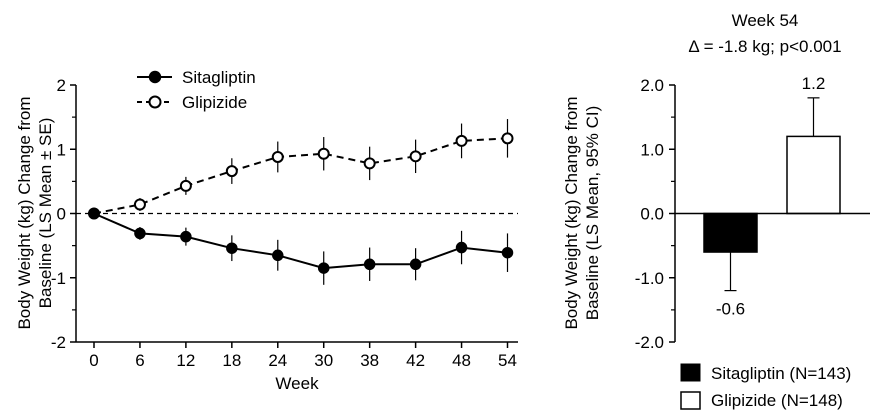 The height and width of the screenshot is (414, 891). What do you see at coordinates (649, 278) in the screenshot?
I see `bar-chart-ytick-label: -1.0` at bounding box center [649, 278].